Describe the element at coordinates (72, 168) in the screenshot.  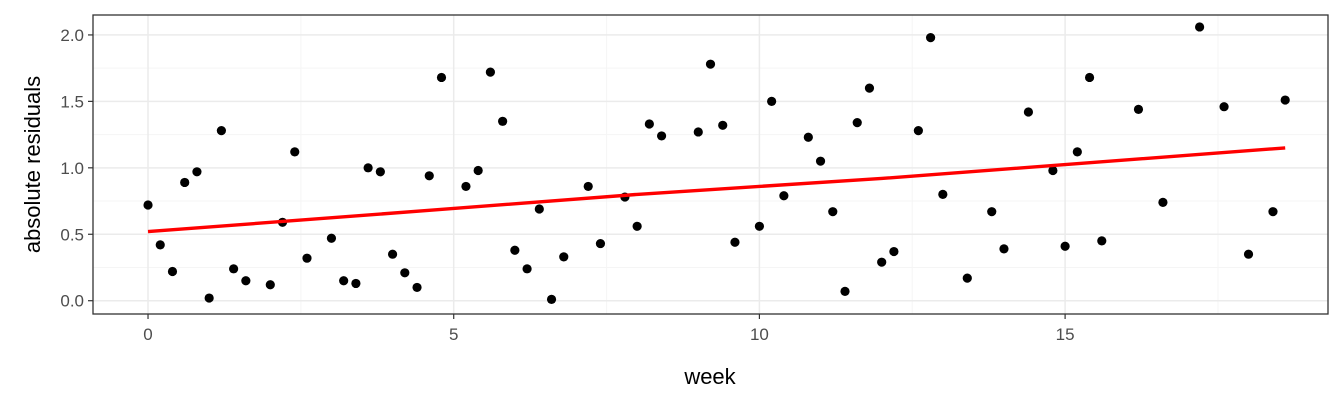
I see `y-tick-label: 1.0` at that location.